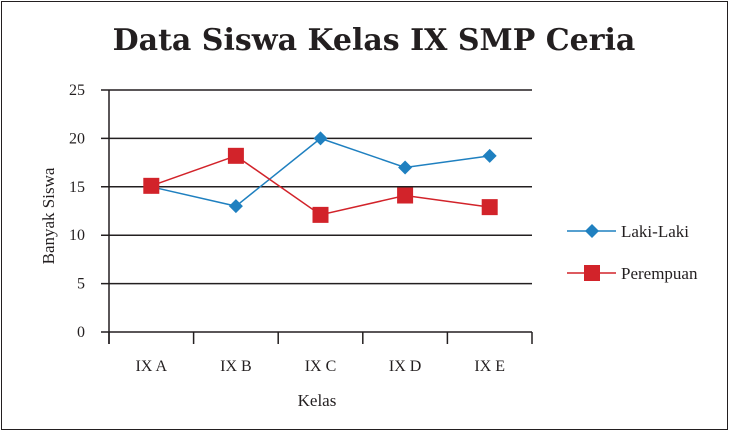  What do you see at coordinates (152, 366) in the screenshot?
I see `x-tick-label: IX A` at bounding box center [152, 366].